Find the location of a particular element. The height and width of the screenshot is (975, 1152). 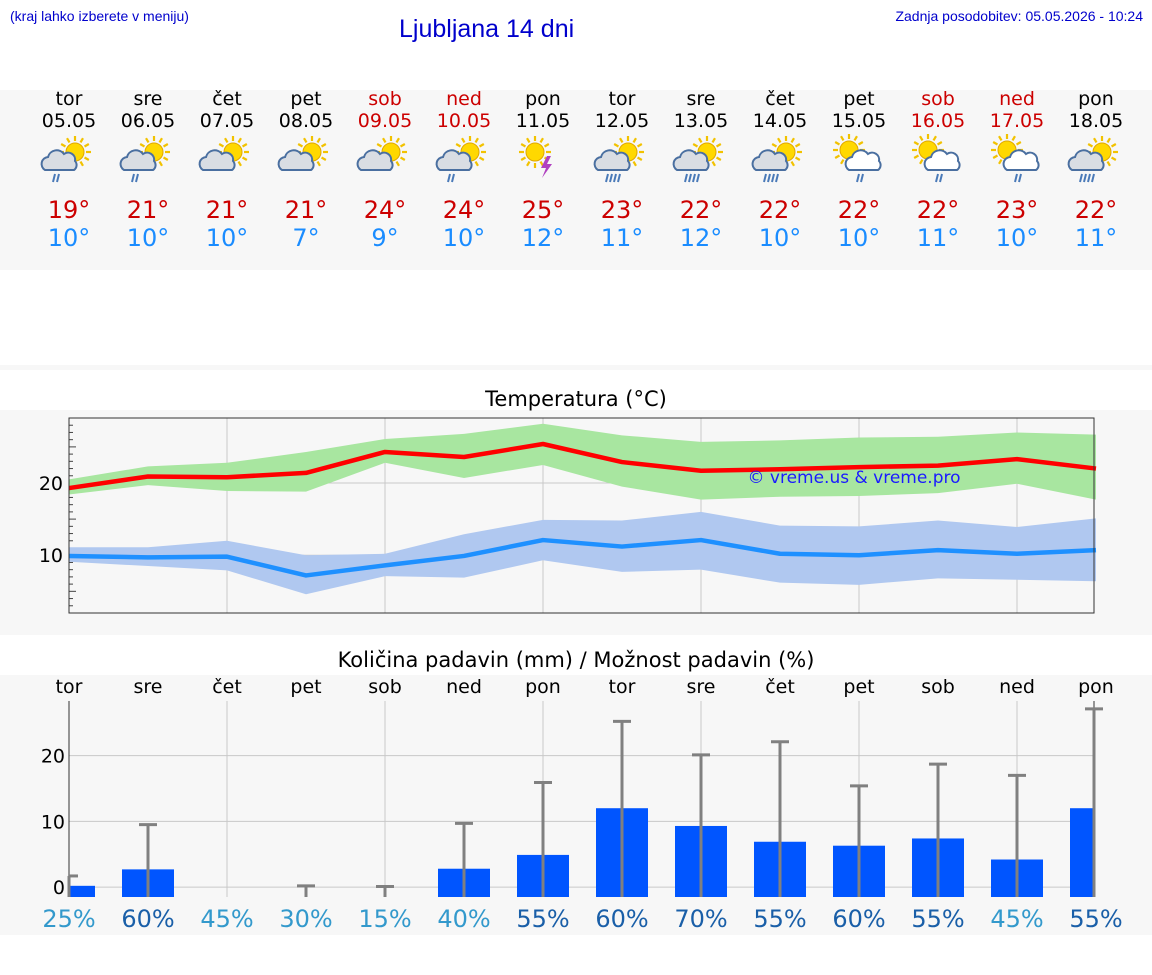

x-category-label: tor is located at coordinates (69, 687).